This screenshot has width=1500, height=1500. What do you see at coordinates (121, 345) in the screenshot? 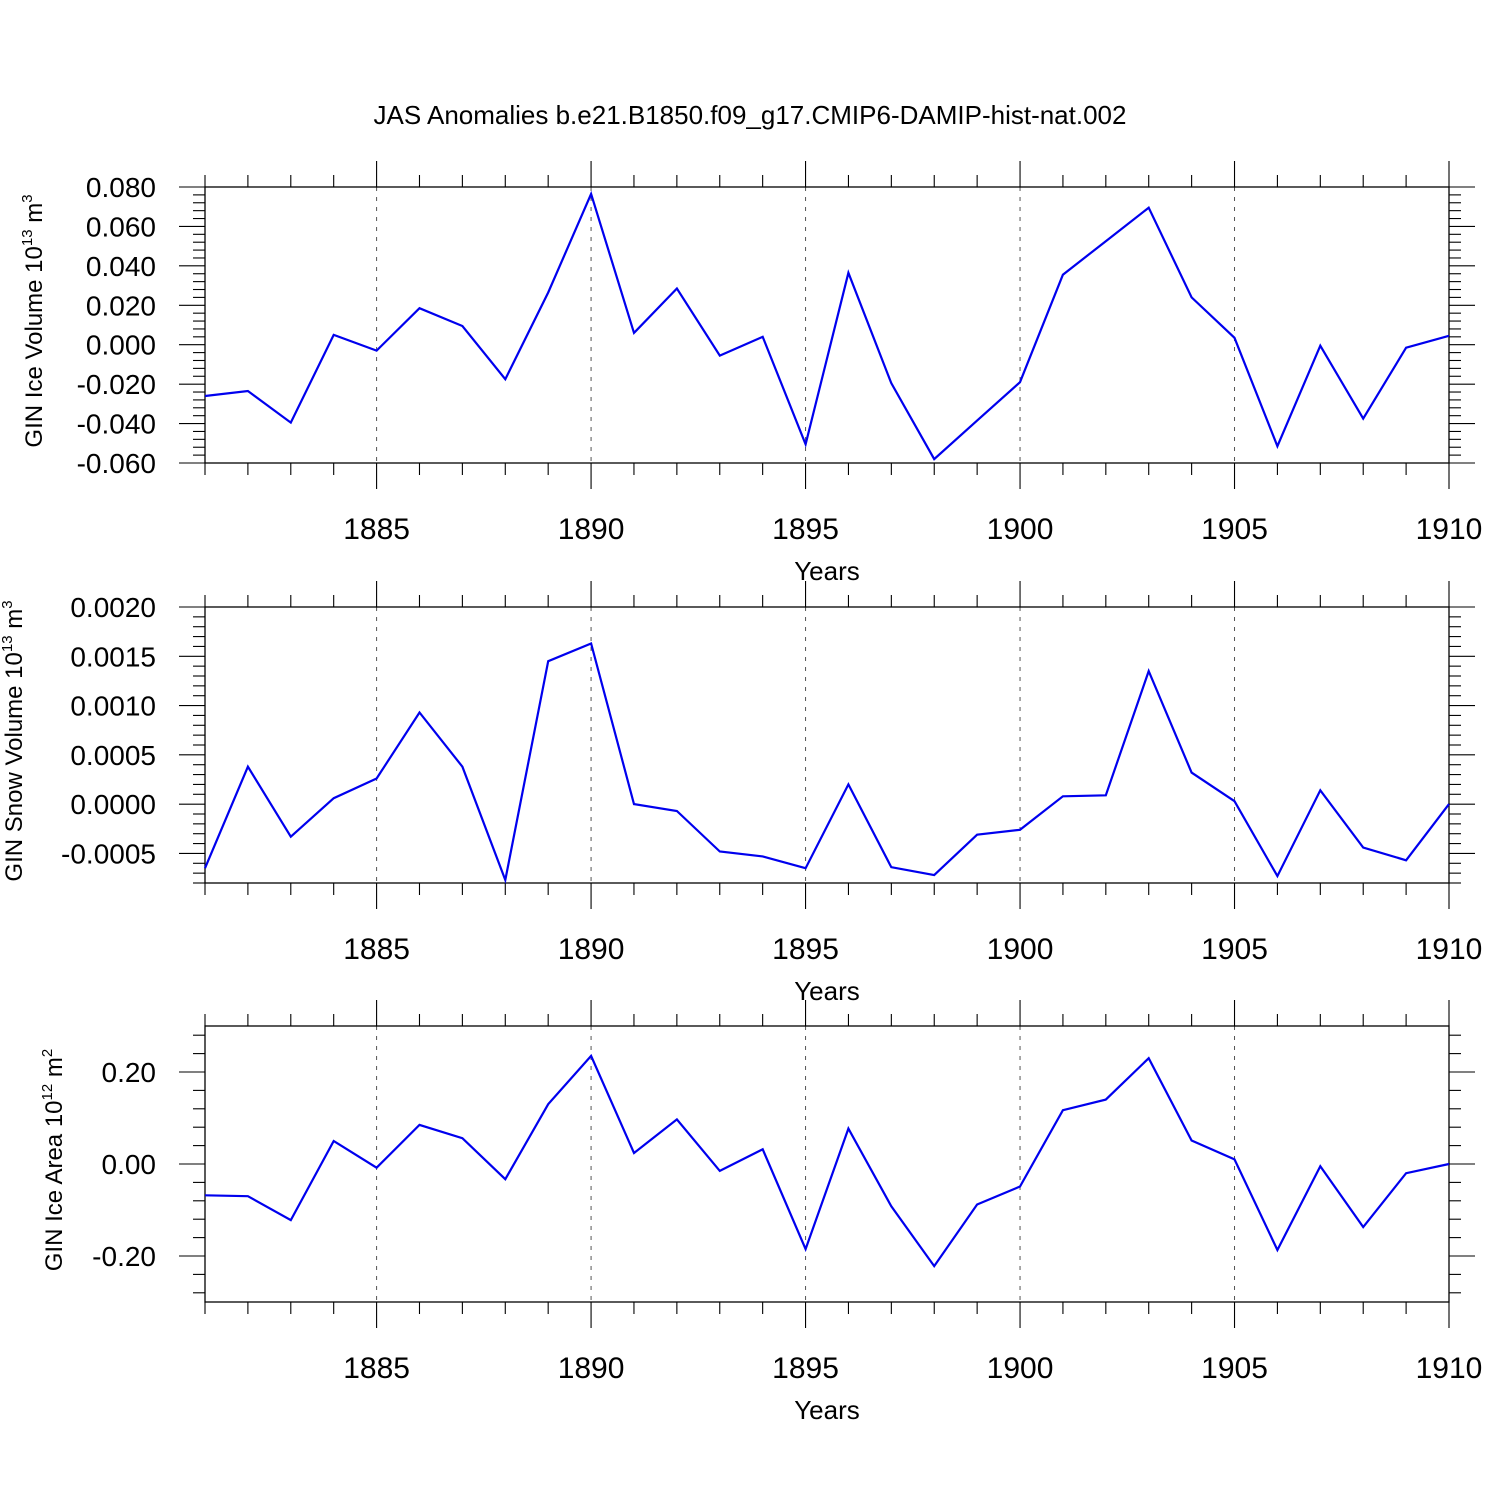
I see `y-tick-label: 0.000` at bounding box center [121, 345].